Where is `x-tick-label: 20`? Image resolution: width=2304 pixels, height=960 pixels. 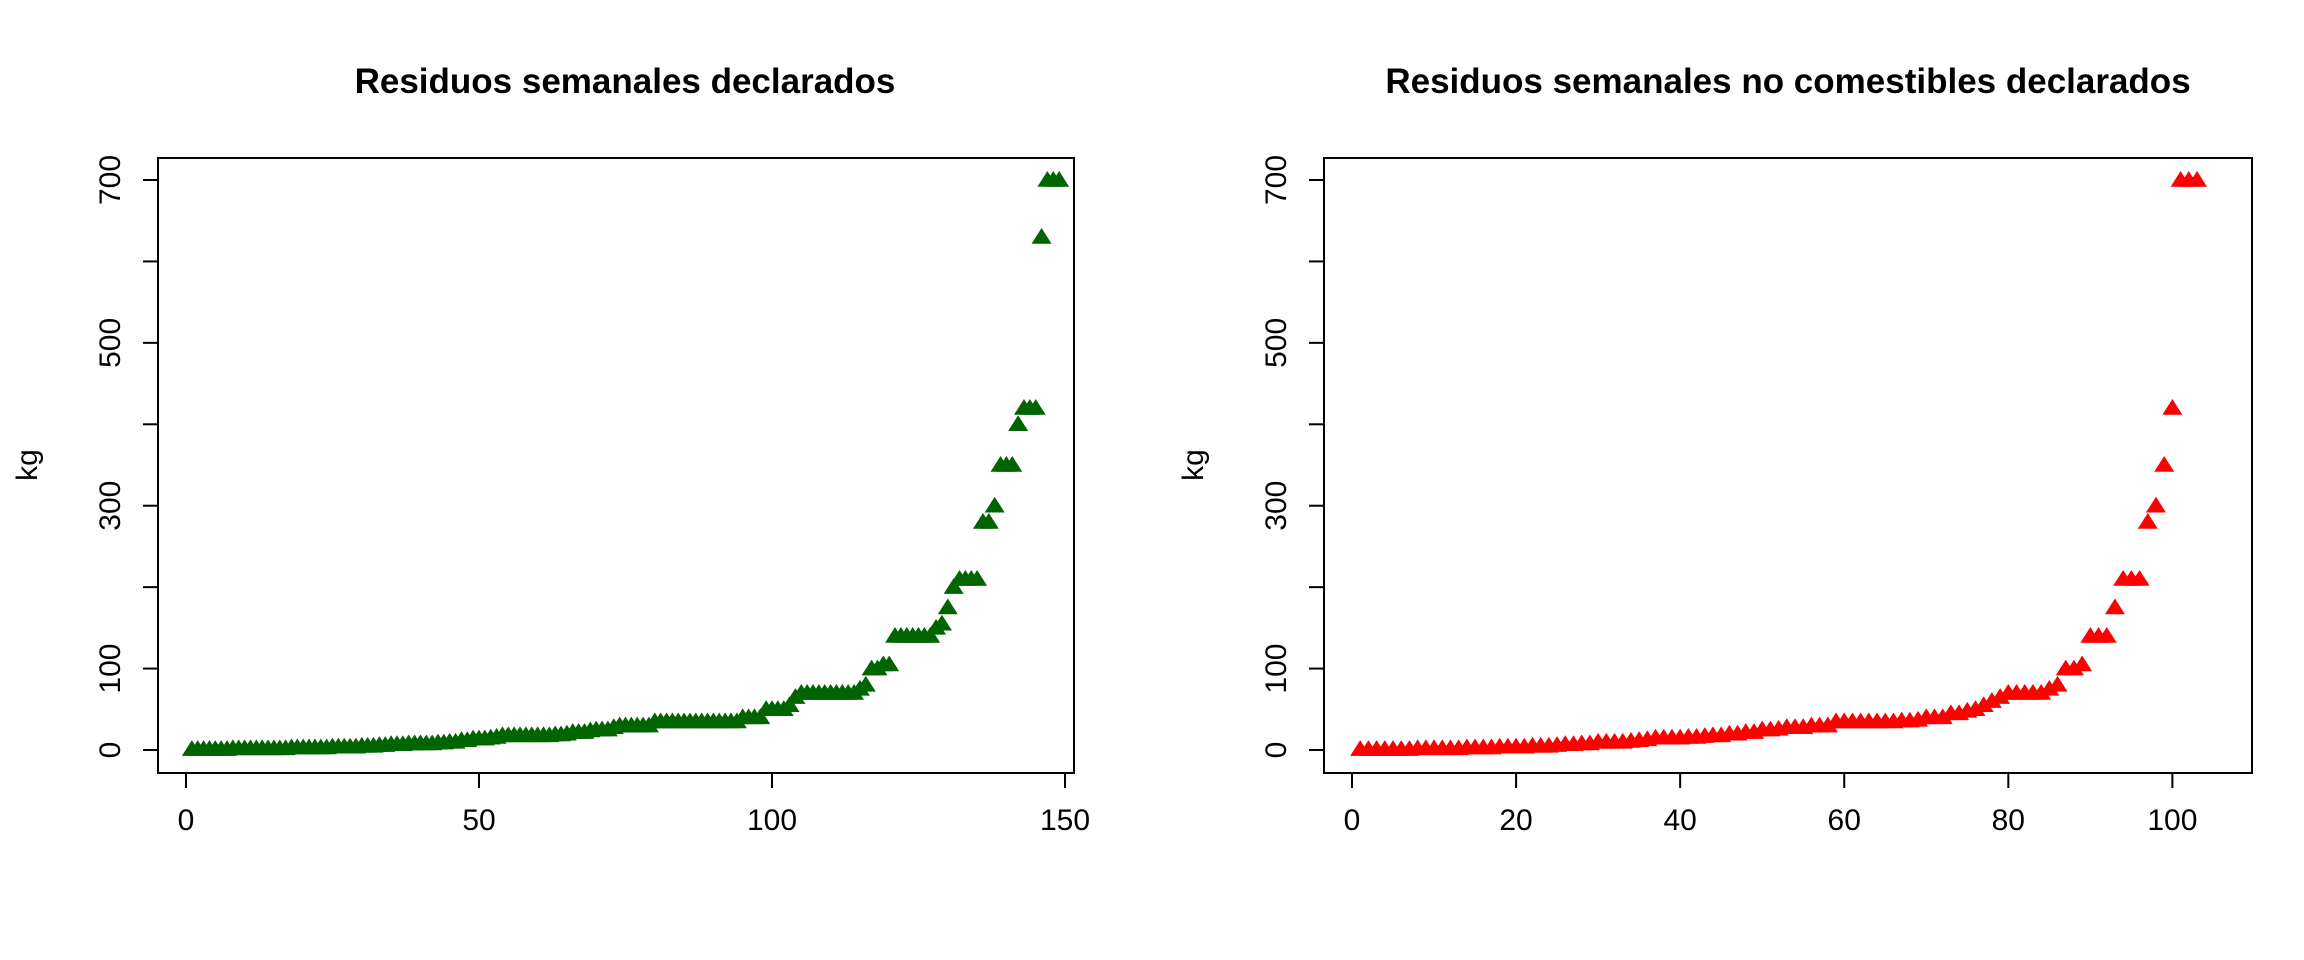
x-tick-label: 20 is located at coordinates (1515, 820).